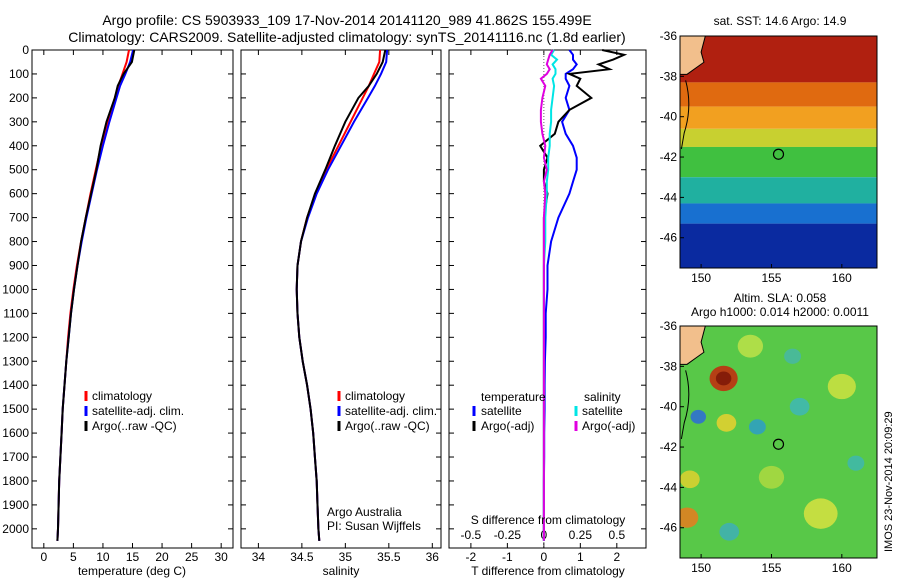  What do you see at coordinates (471, 557) in the screenshot?
I see `x-tick-label: -2` at bounding box center [471, 557].